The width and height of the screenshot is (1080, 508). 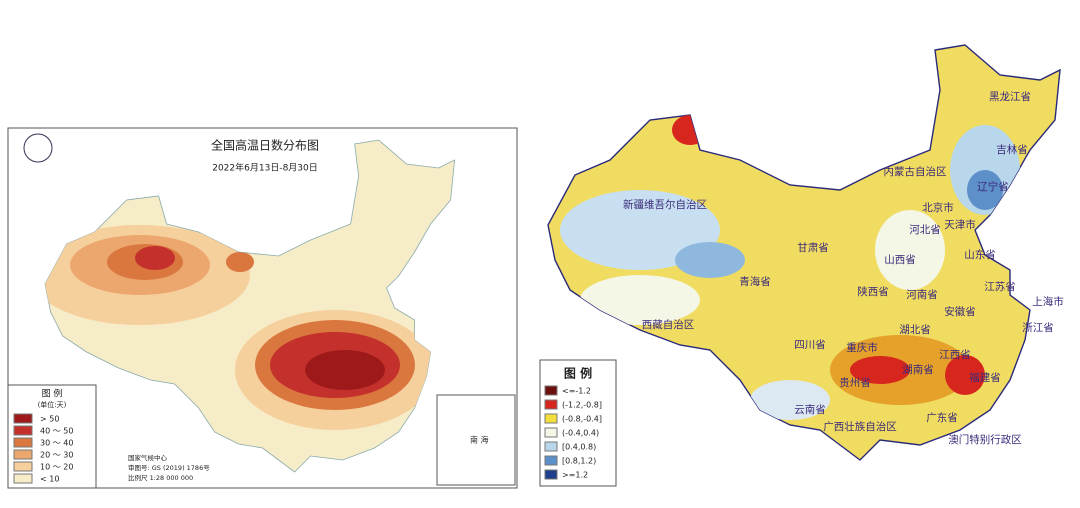 What do you see at coordinates (665, 204) in the screenshot?
I see `province-label: 新疆维吾尔自治区` at bounding box center [665, 204].